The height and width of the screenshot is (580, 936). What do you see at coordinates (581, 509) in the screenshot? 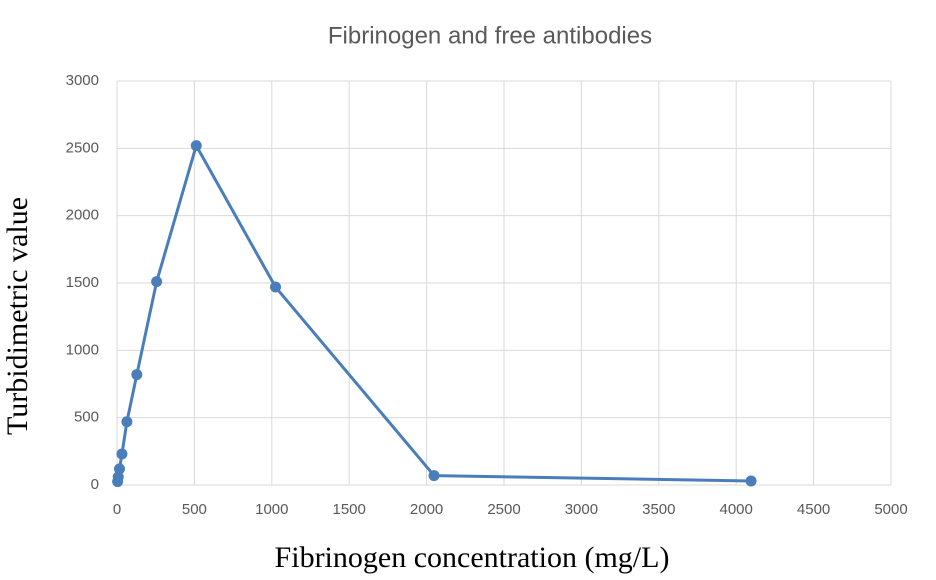
I see `x-tick-label: 3000` at bounding box center [581, 509].